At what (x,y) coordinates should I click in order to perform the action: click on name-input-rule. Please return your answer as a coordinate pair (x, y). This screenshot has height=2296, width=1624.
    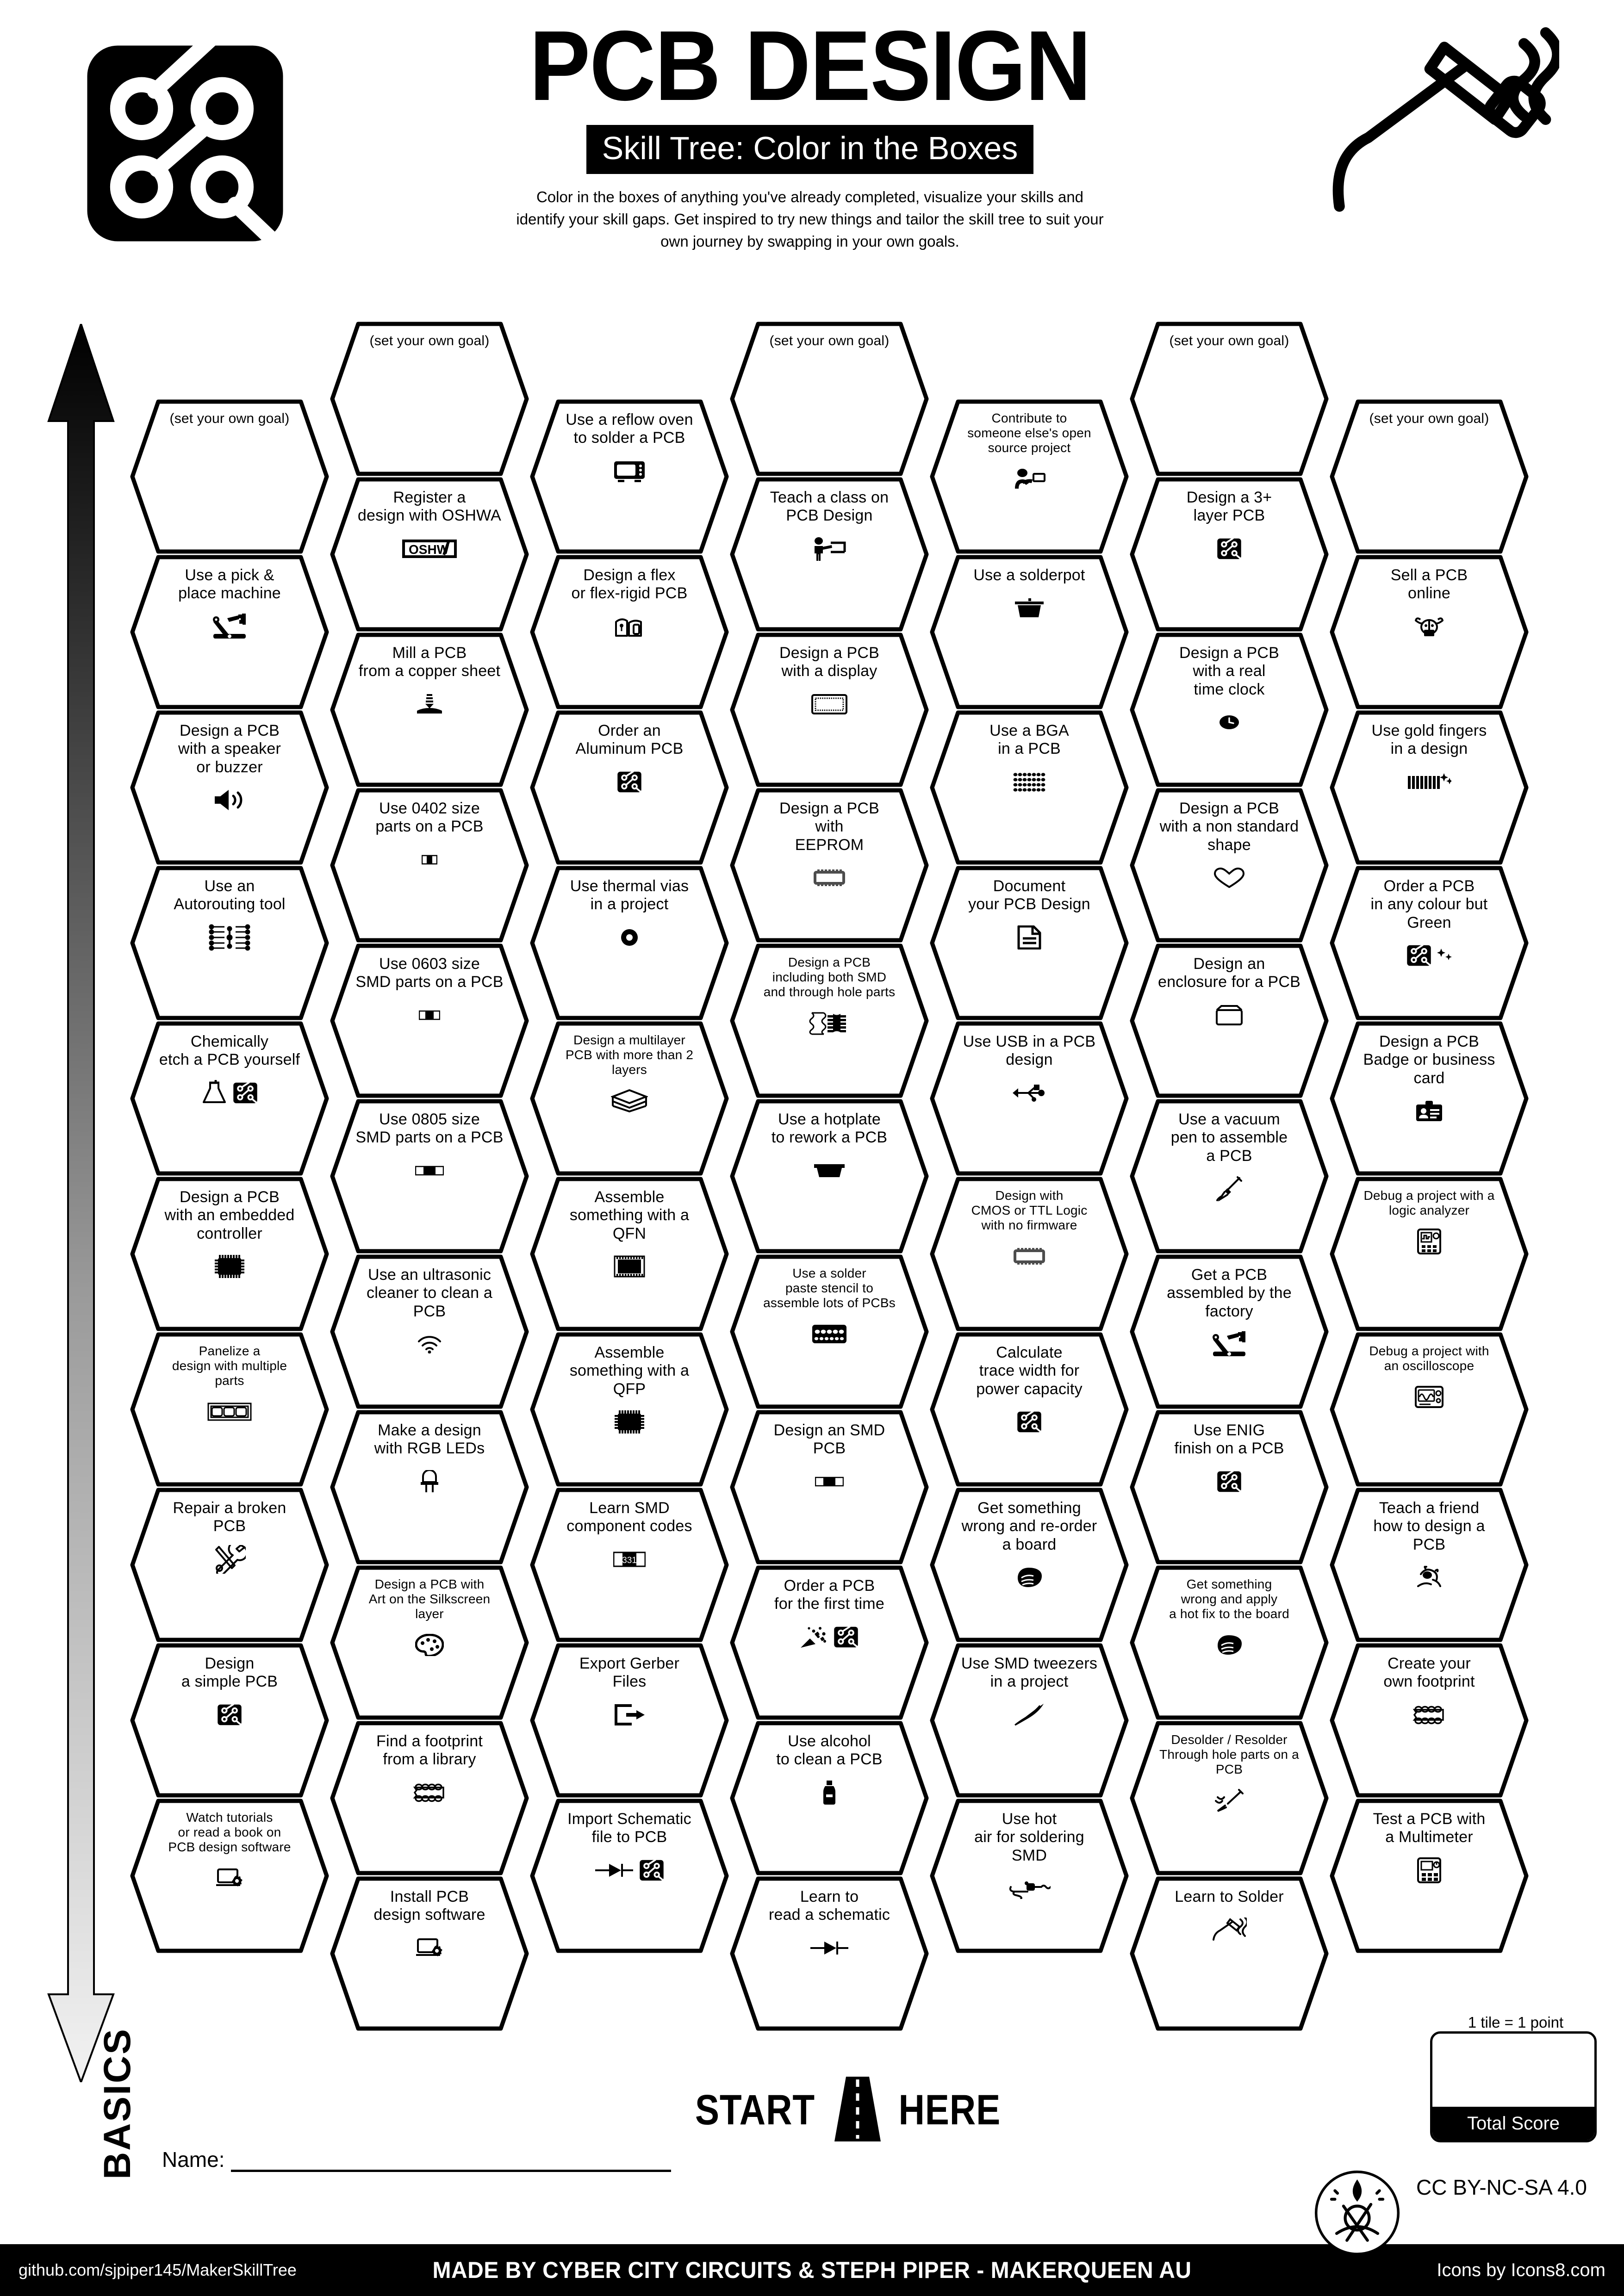
    Looking at the image, I should click on (451, 2163).